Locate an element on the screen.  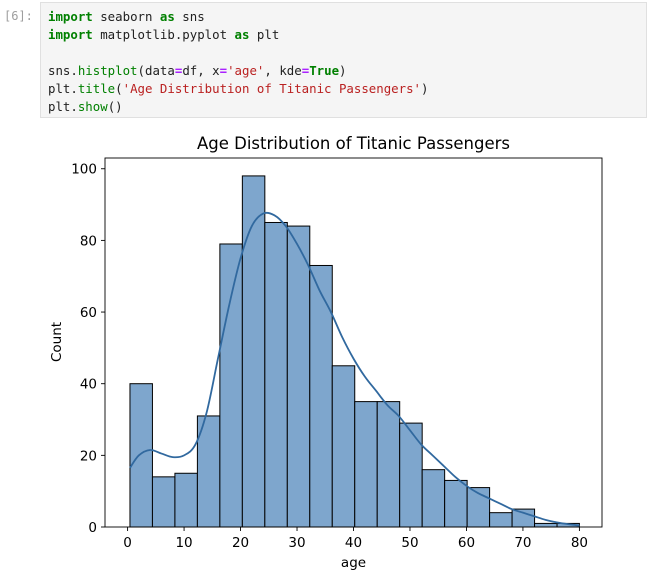
code-token: sns is located at coordinates (189, 16).